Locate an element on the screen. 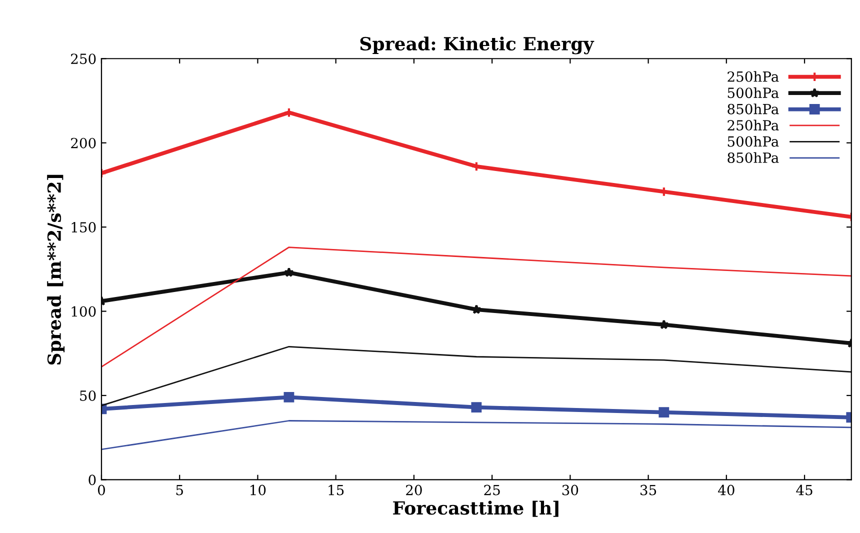  x-tick-label: 15 is located at coordinates (336, 490).